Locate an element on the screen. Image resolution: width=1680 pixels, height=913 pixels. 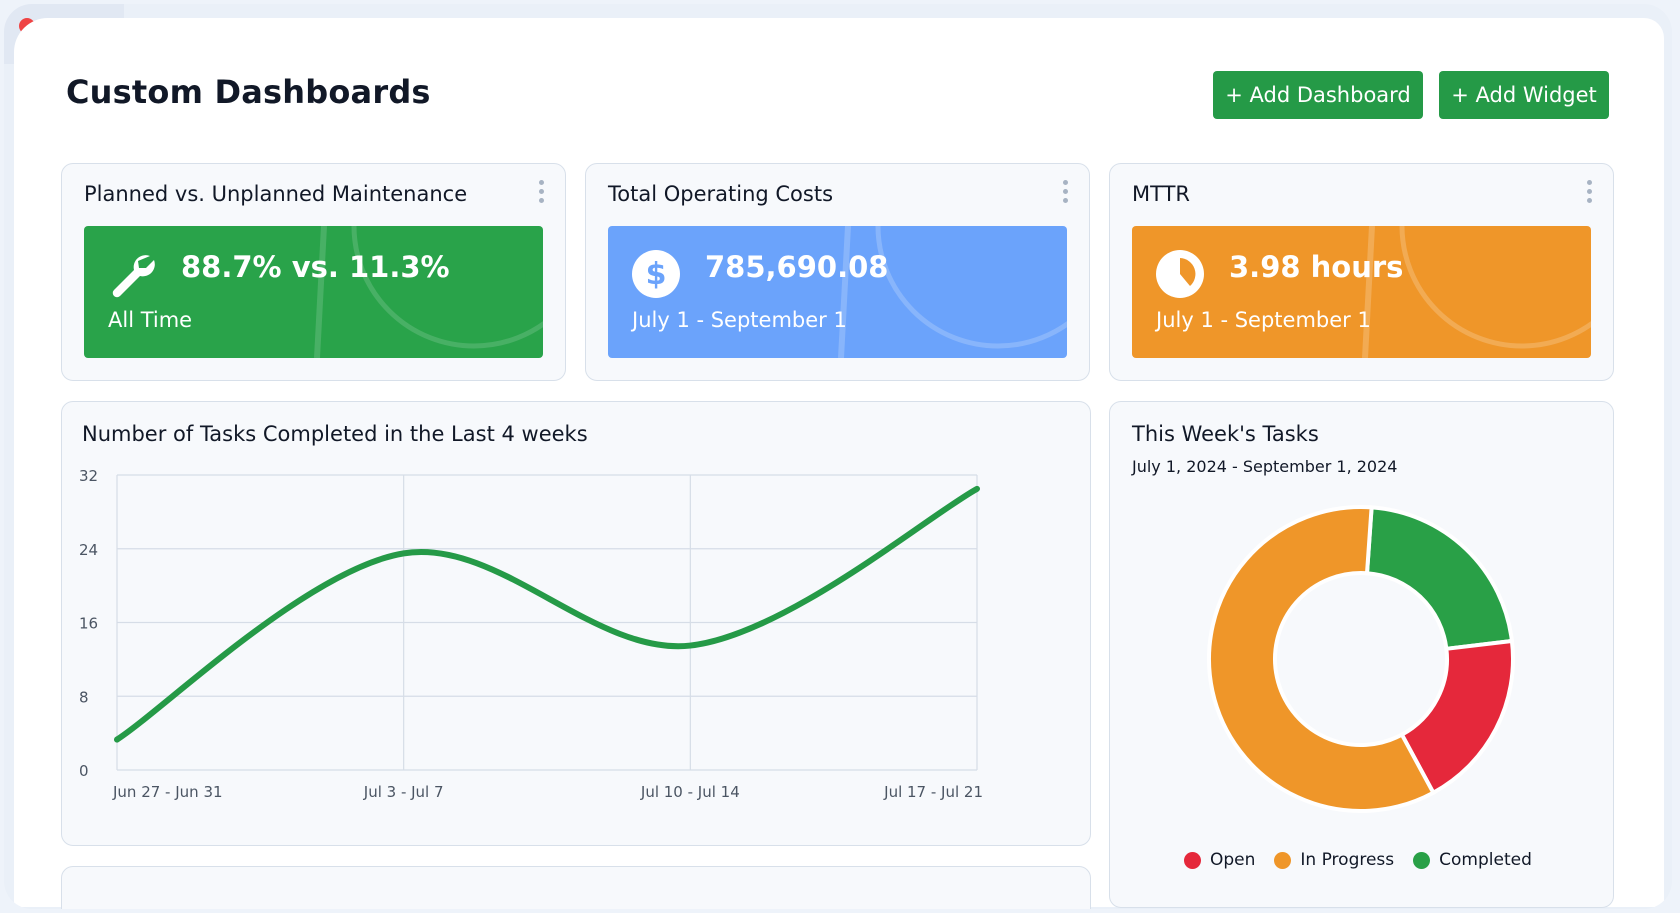
donut-legend: Open In Progress Completed is located at coordinates (1367, 860).